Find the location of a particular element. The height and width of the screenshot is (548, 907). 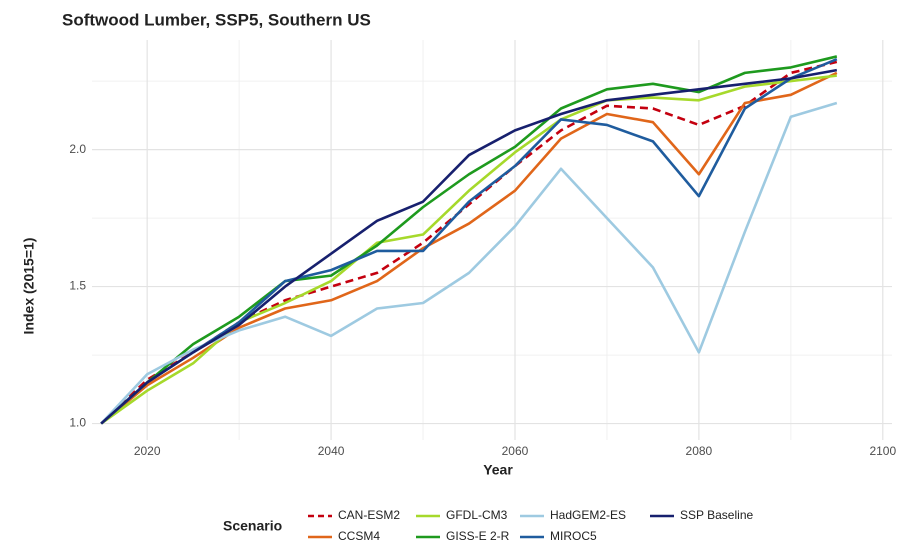

x-tick-label: 2080 is located at coordinates (699, 451).